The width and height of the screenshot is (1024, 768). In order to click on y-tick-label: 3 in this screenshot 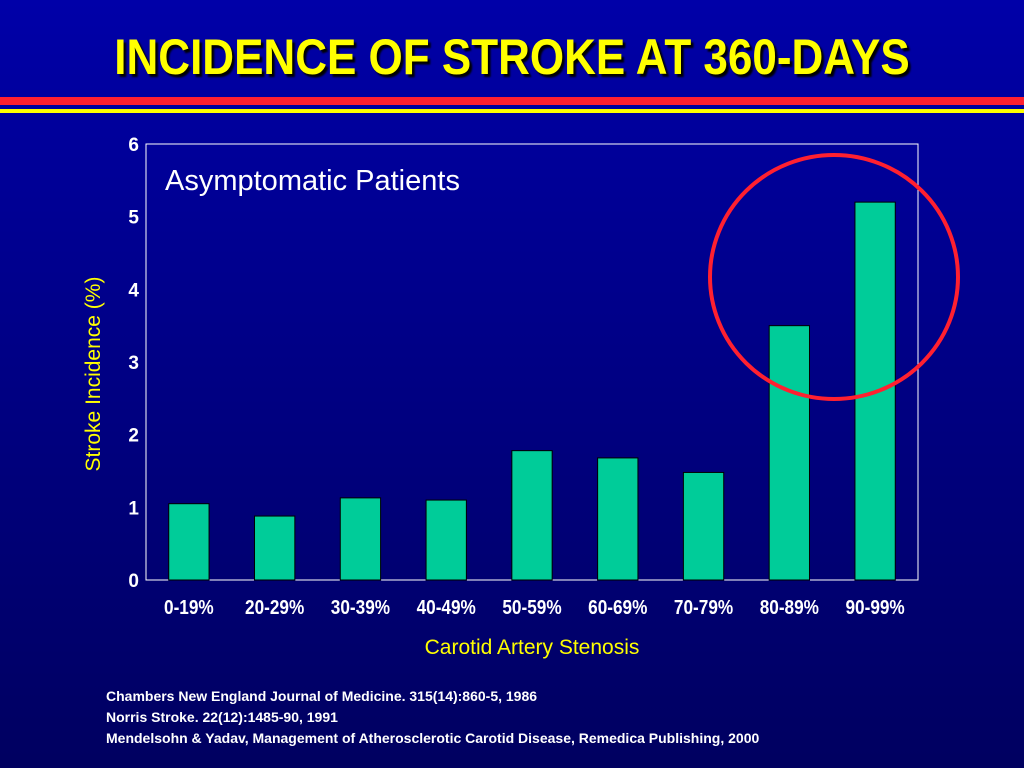, I will do `click(133, 363)`.